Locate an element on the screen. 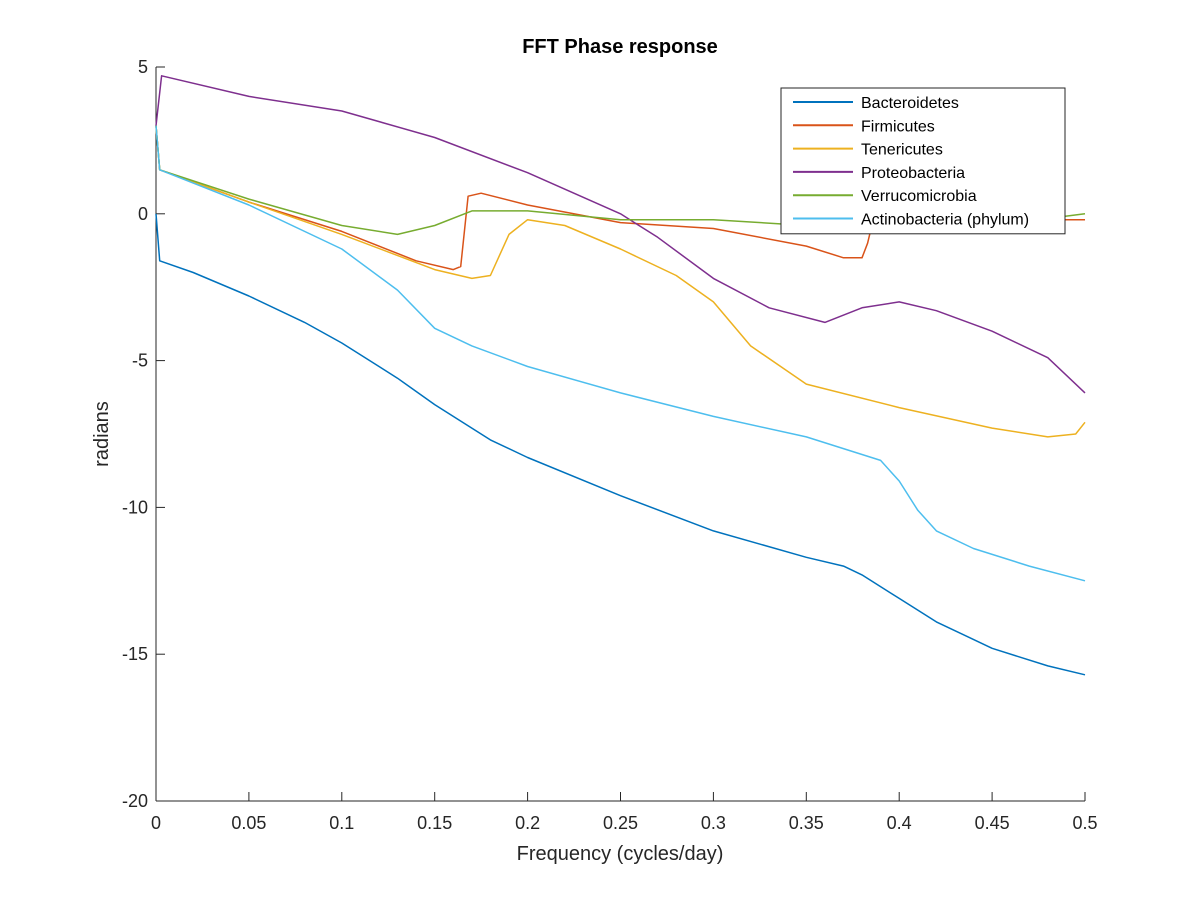 Image resolution: width=1200 pixels, height=900 pixels. legend-label: Actinobacteria (phylum) is located at coordinates (945, 220).